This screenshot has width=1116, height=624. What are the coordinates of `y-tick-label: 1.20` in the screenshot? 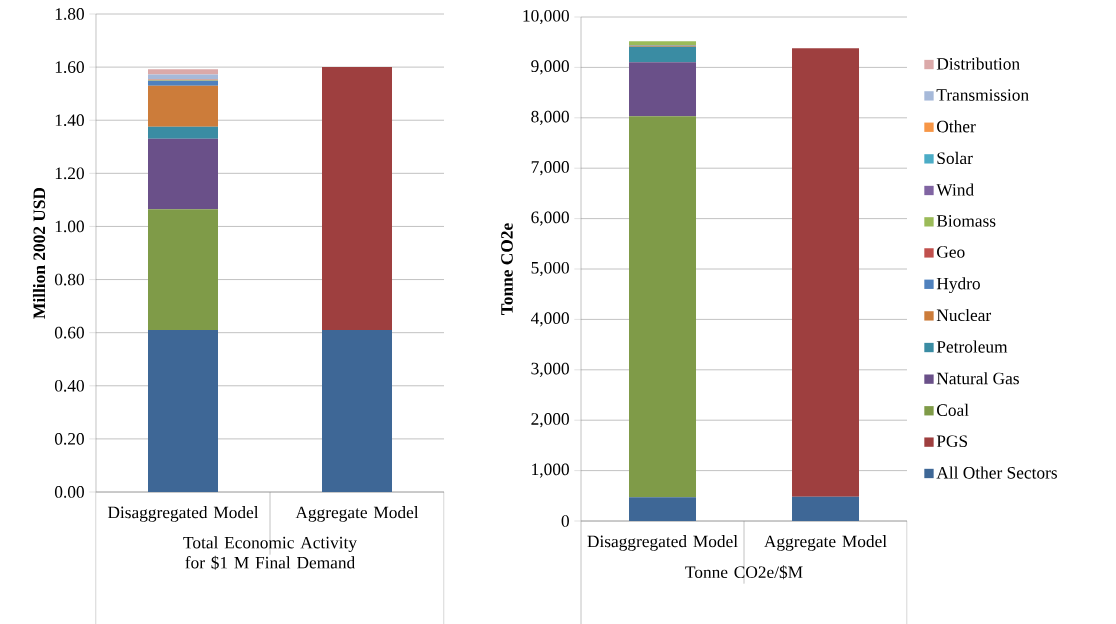 It's located at (69, 173).